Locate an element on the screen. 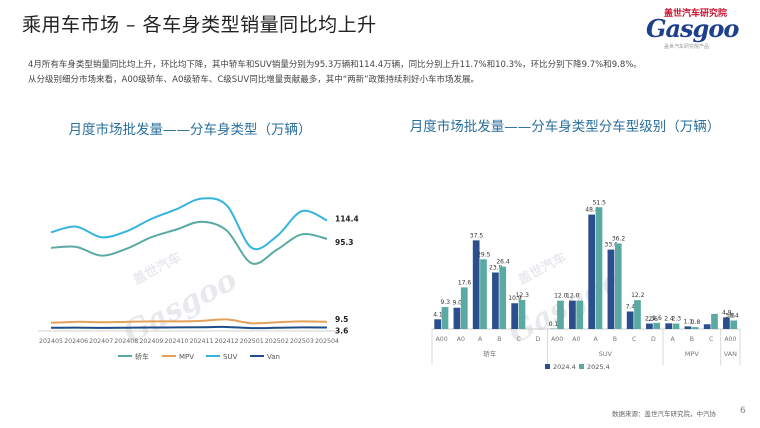 The height and width of the screenshot is (428, 760). group-label: 轿车 is located at coordinates (490, 353).